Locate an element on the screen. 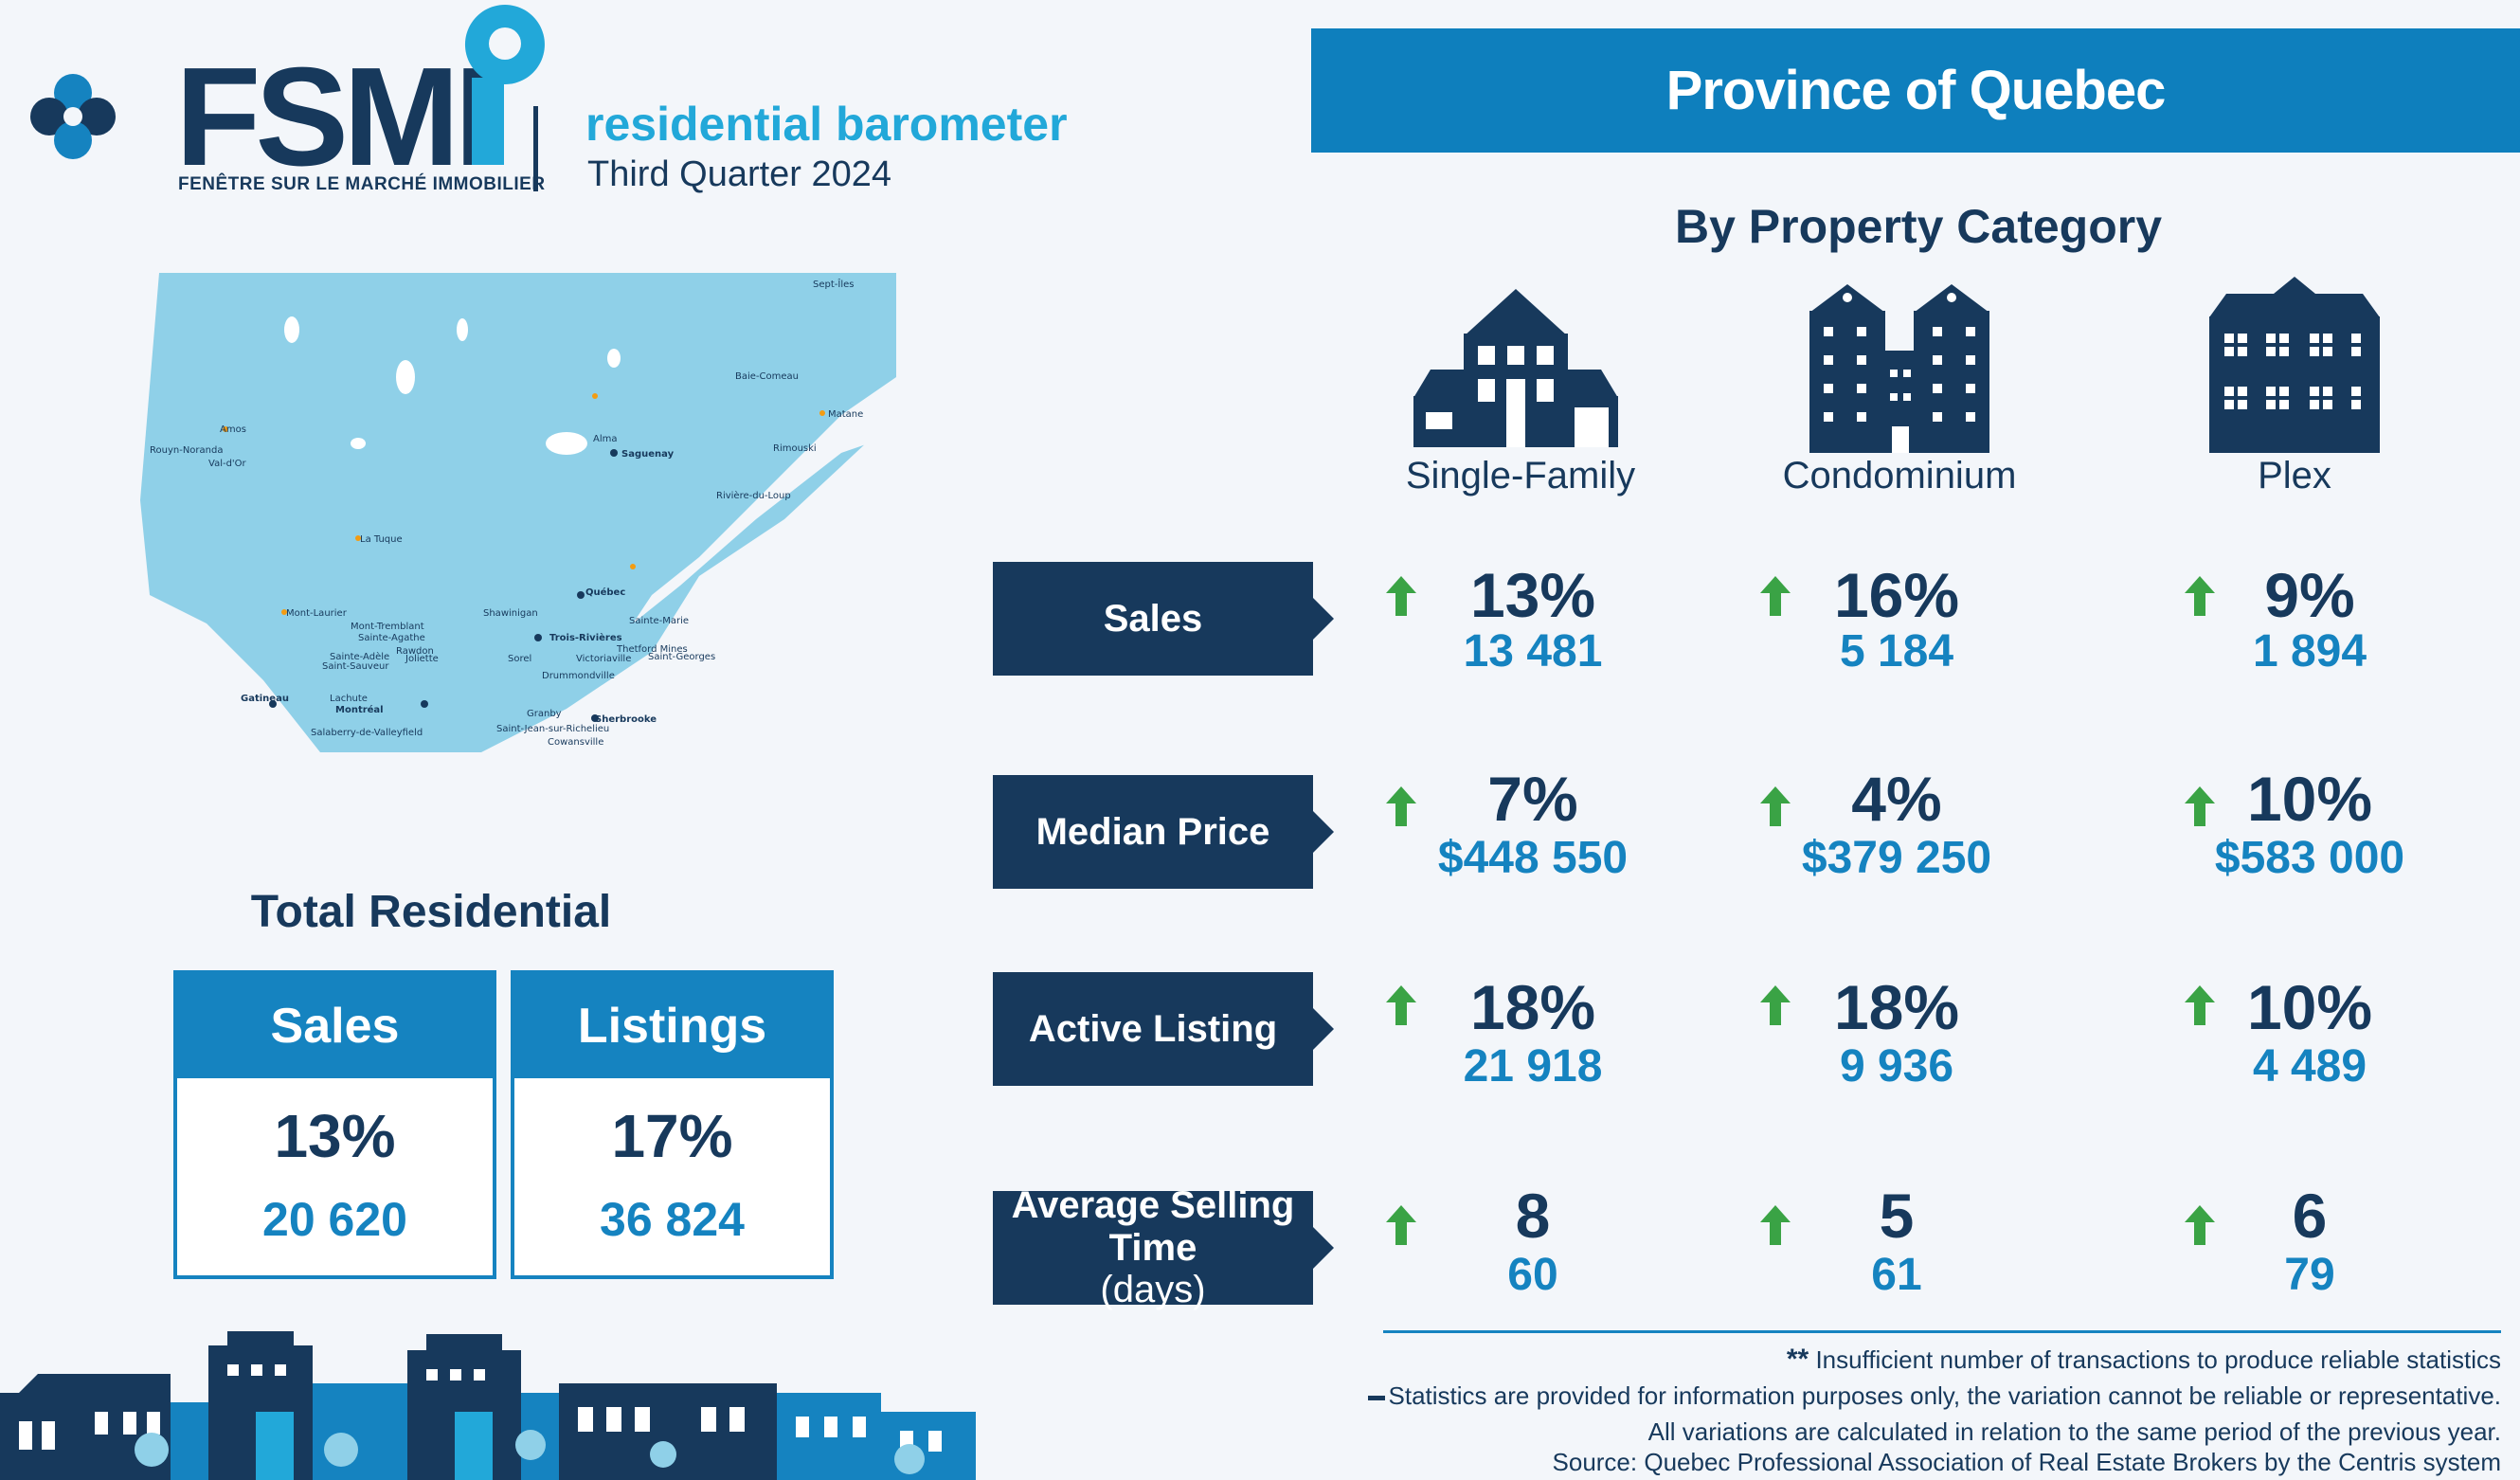 This screenshot has width=2520, height=1480. map-city-label: Mont-Laurier is located at coordinates (317, 613).